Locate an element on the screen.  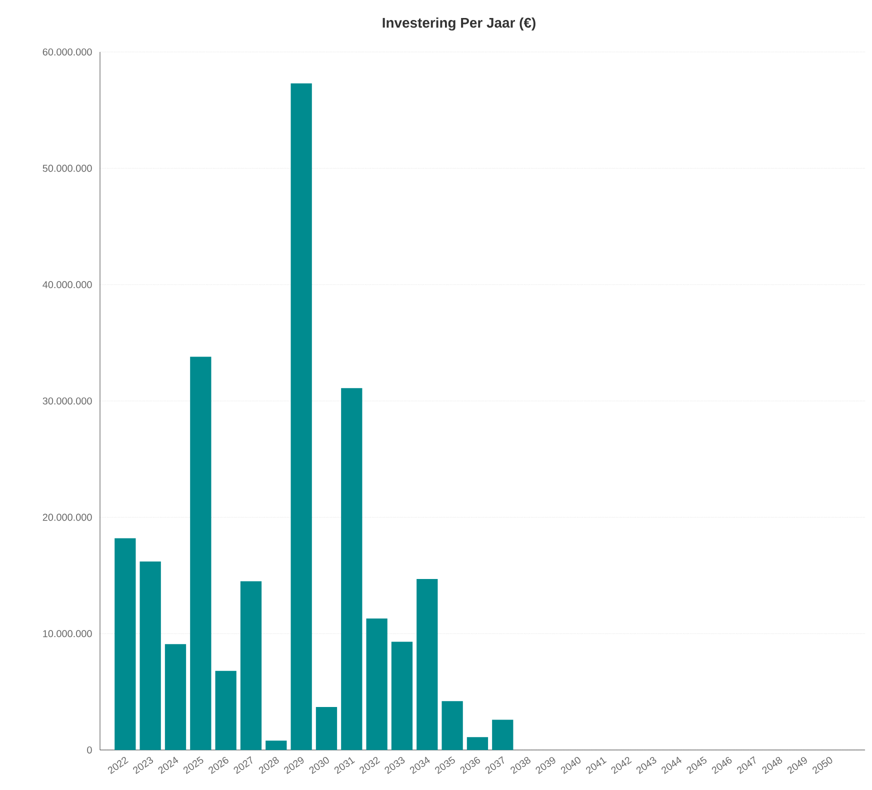
y-tick-label: 0 is located at coordinates (89, 750).